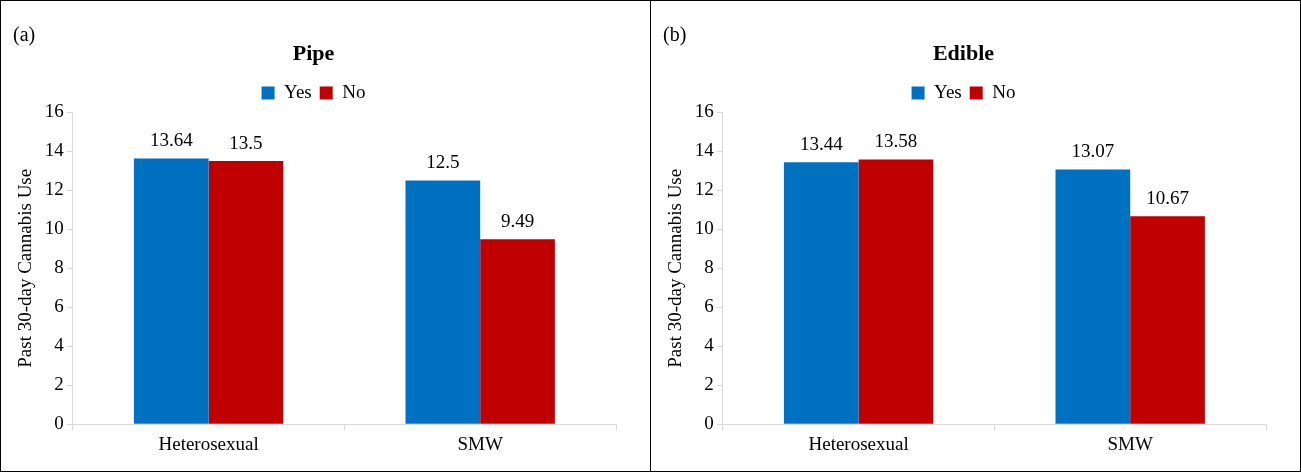 This screenshot has width=1301, height=472. What do you see at coordinates (963, 52) in the screenshot?
I see `chart-title: Edible` at bounding box center [963, 52].